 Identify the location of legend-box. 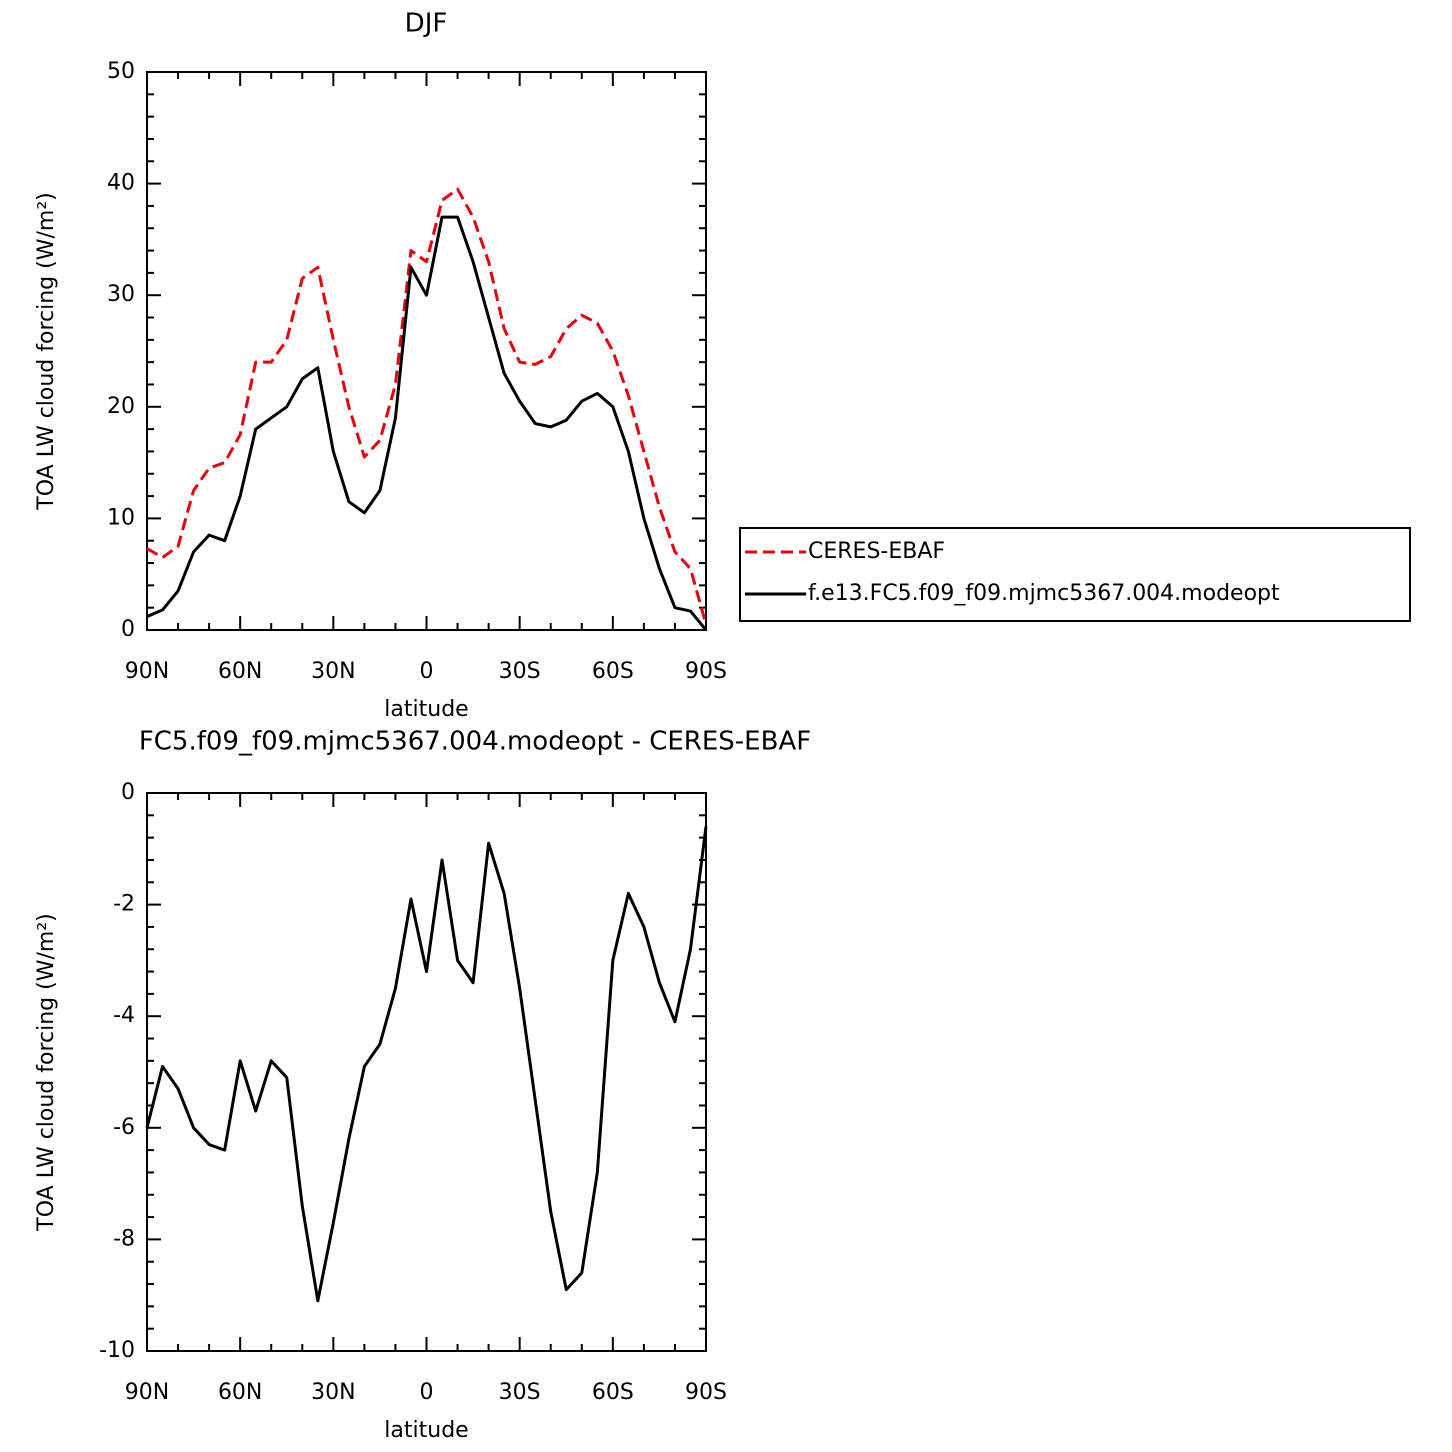
(1075, 574).